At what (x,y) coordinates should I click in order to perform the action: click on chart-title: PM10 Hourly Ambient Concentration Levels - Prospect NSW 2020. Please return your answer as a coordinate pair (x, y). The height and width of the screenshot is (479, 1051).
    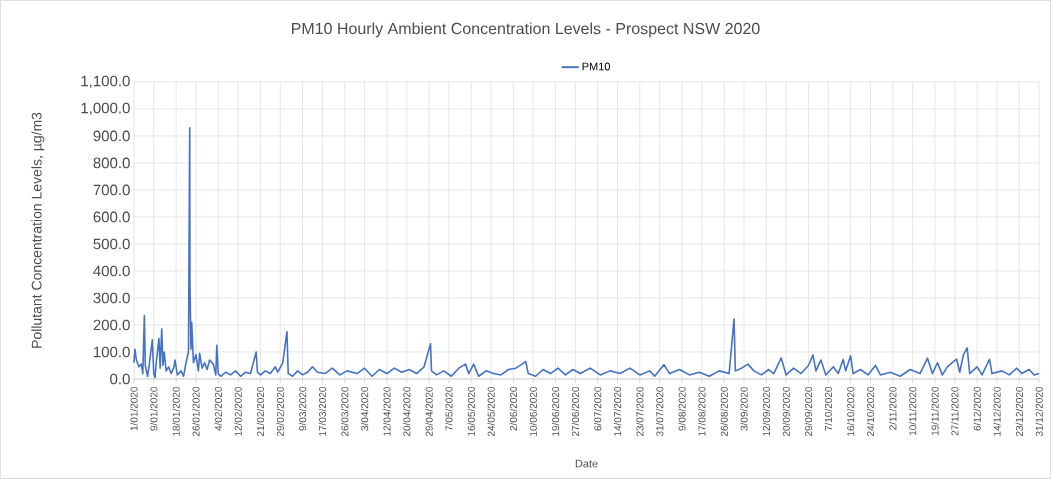
    Looking at the image, I should click on (526, 30).